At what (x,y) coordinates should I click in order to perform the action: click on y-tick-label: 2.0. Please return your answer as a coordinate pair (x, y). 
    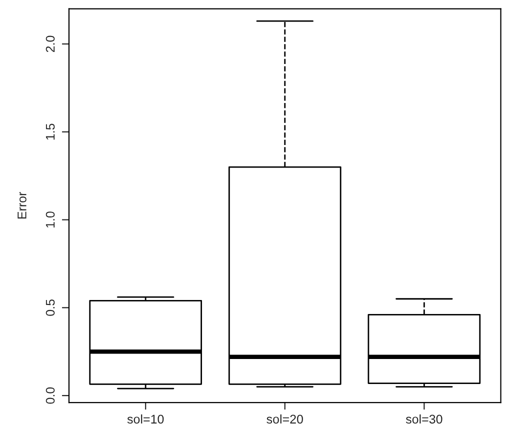
    Looking at the image, I should click on (50, 44).